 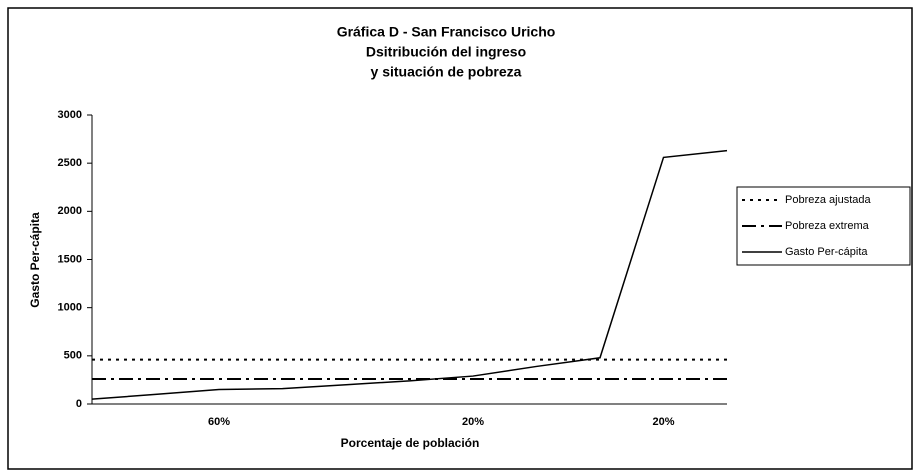 I want to click on y-tick-label: 1500, so click(x=70, y=259).